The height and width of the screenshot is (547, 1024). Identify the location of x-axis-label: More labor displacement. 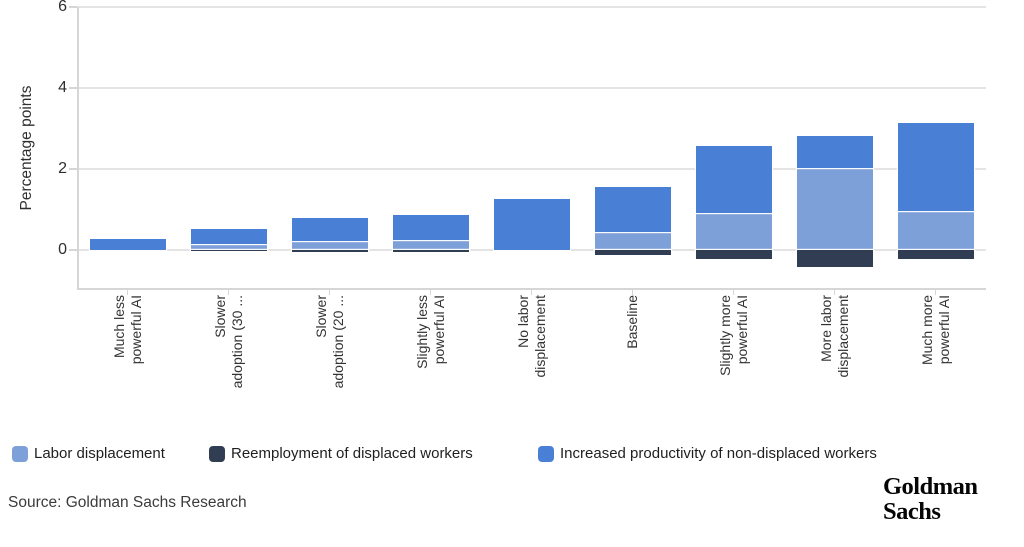
(835, 363).